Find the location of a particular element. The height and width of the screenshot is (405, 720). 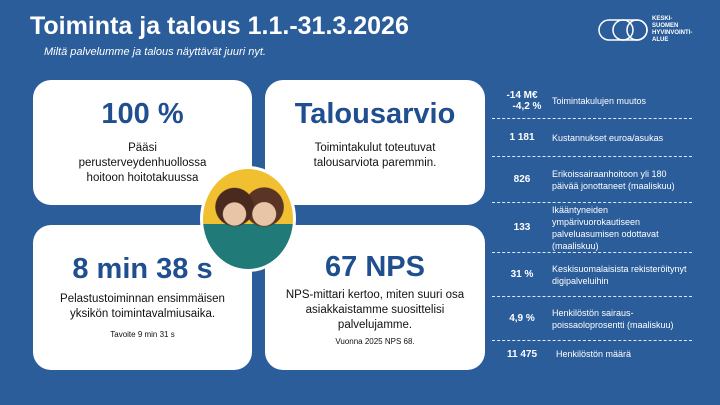

stat-label: Henkilöstön määrä is located at coordinates (594, 354).